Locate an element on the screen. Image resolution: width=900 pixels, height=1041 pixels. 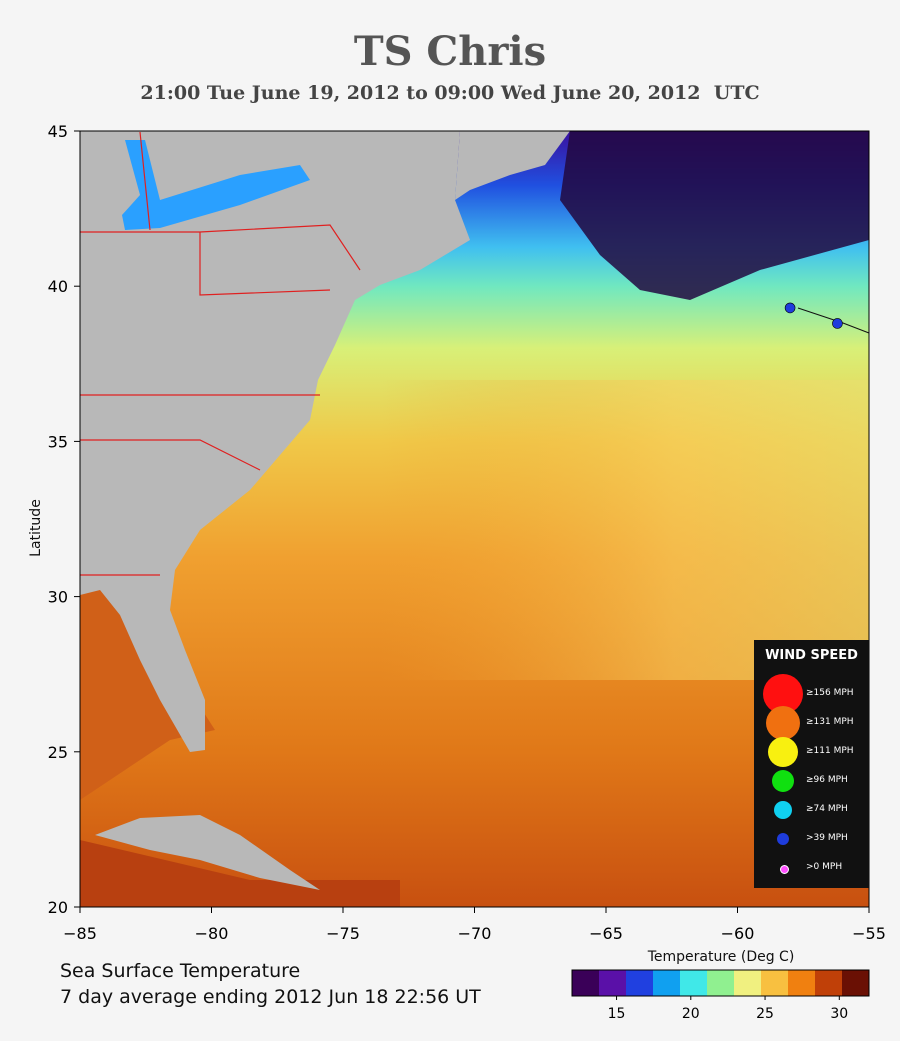
wind-speed-label: ≥111 MPH is located at coordinates (830, 751).